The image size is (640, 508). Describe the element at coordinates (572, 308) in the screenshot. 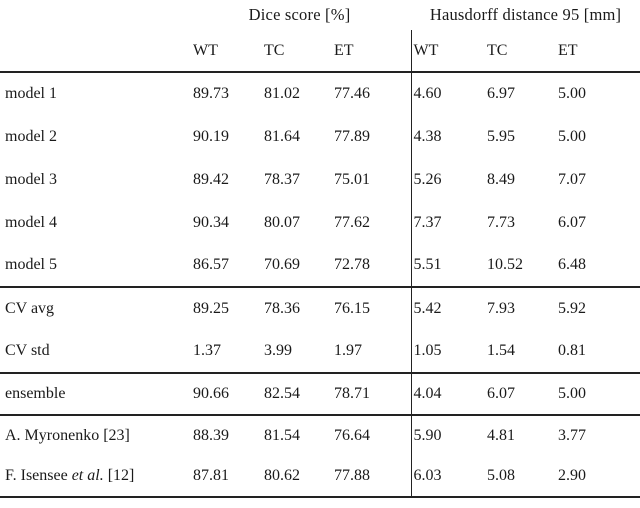

I see `value-cell: 5.92` at that location.